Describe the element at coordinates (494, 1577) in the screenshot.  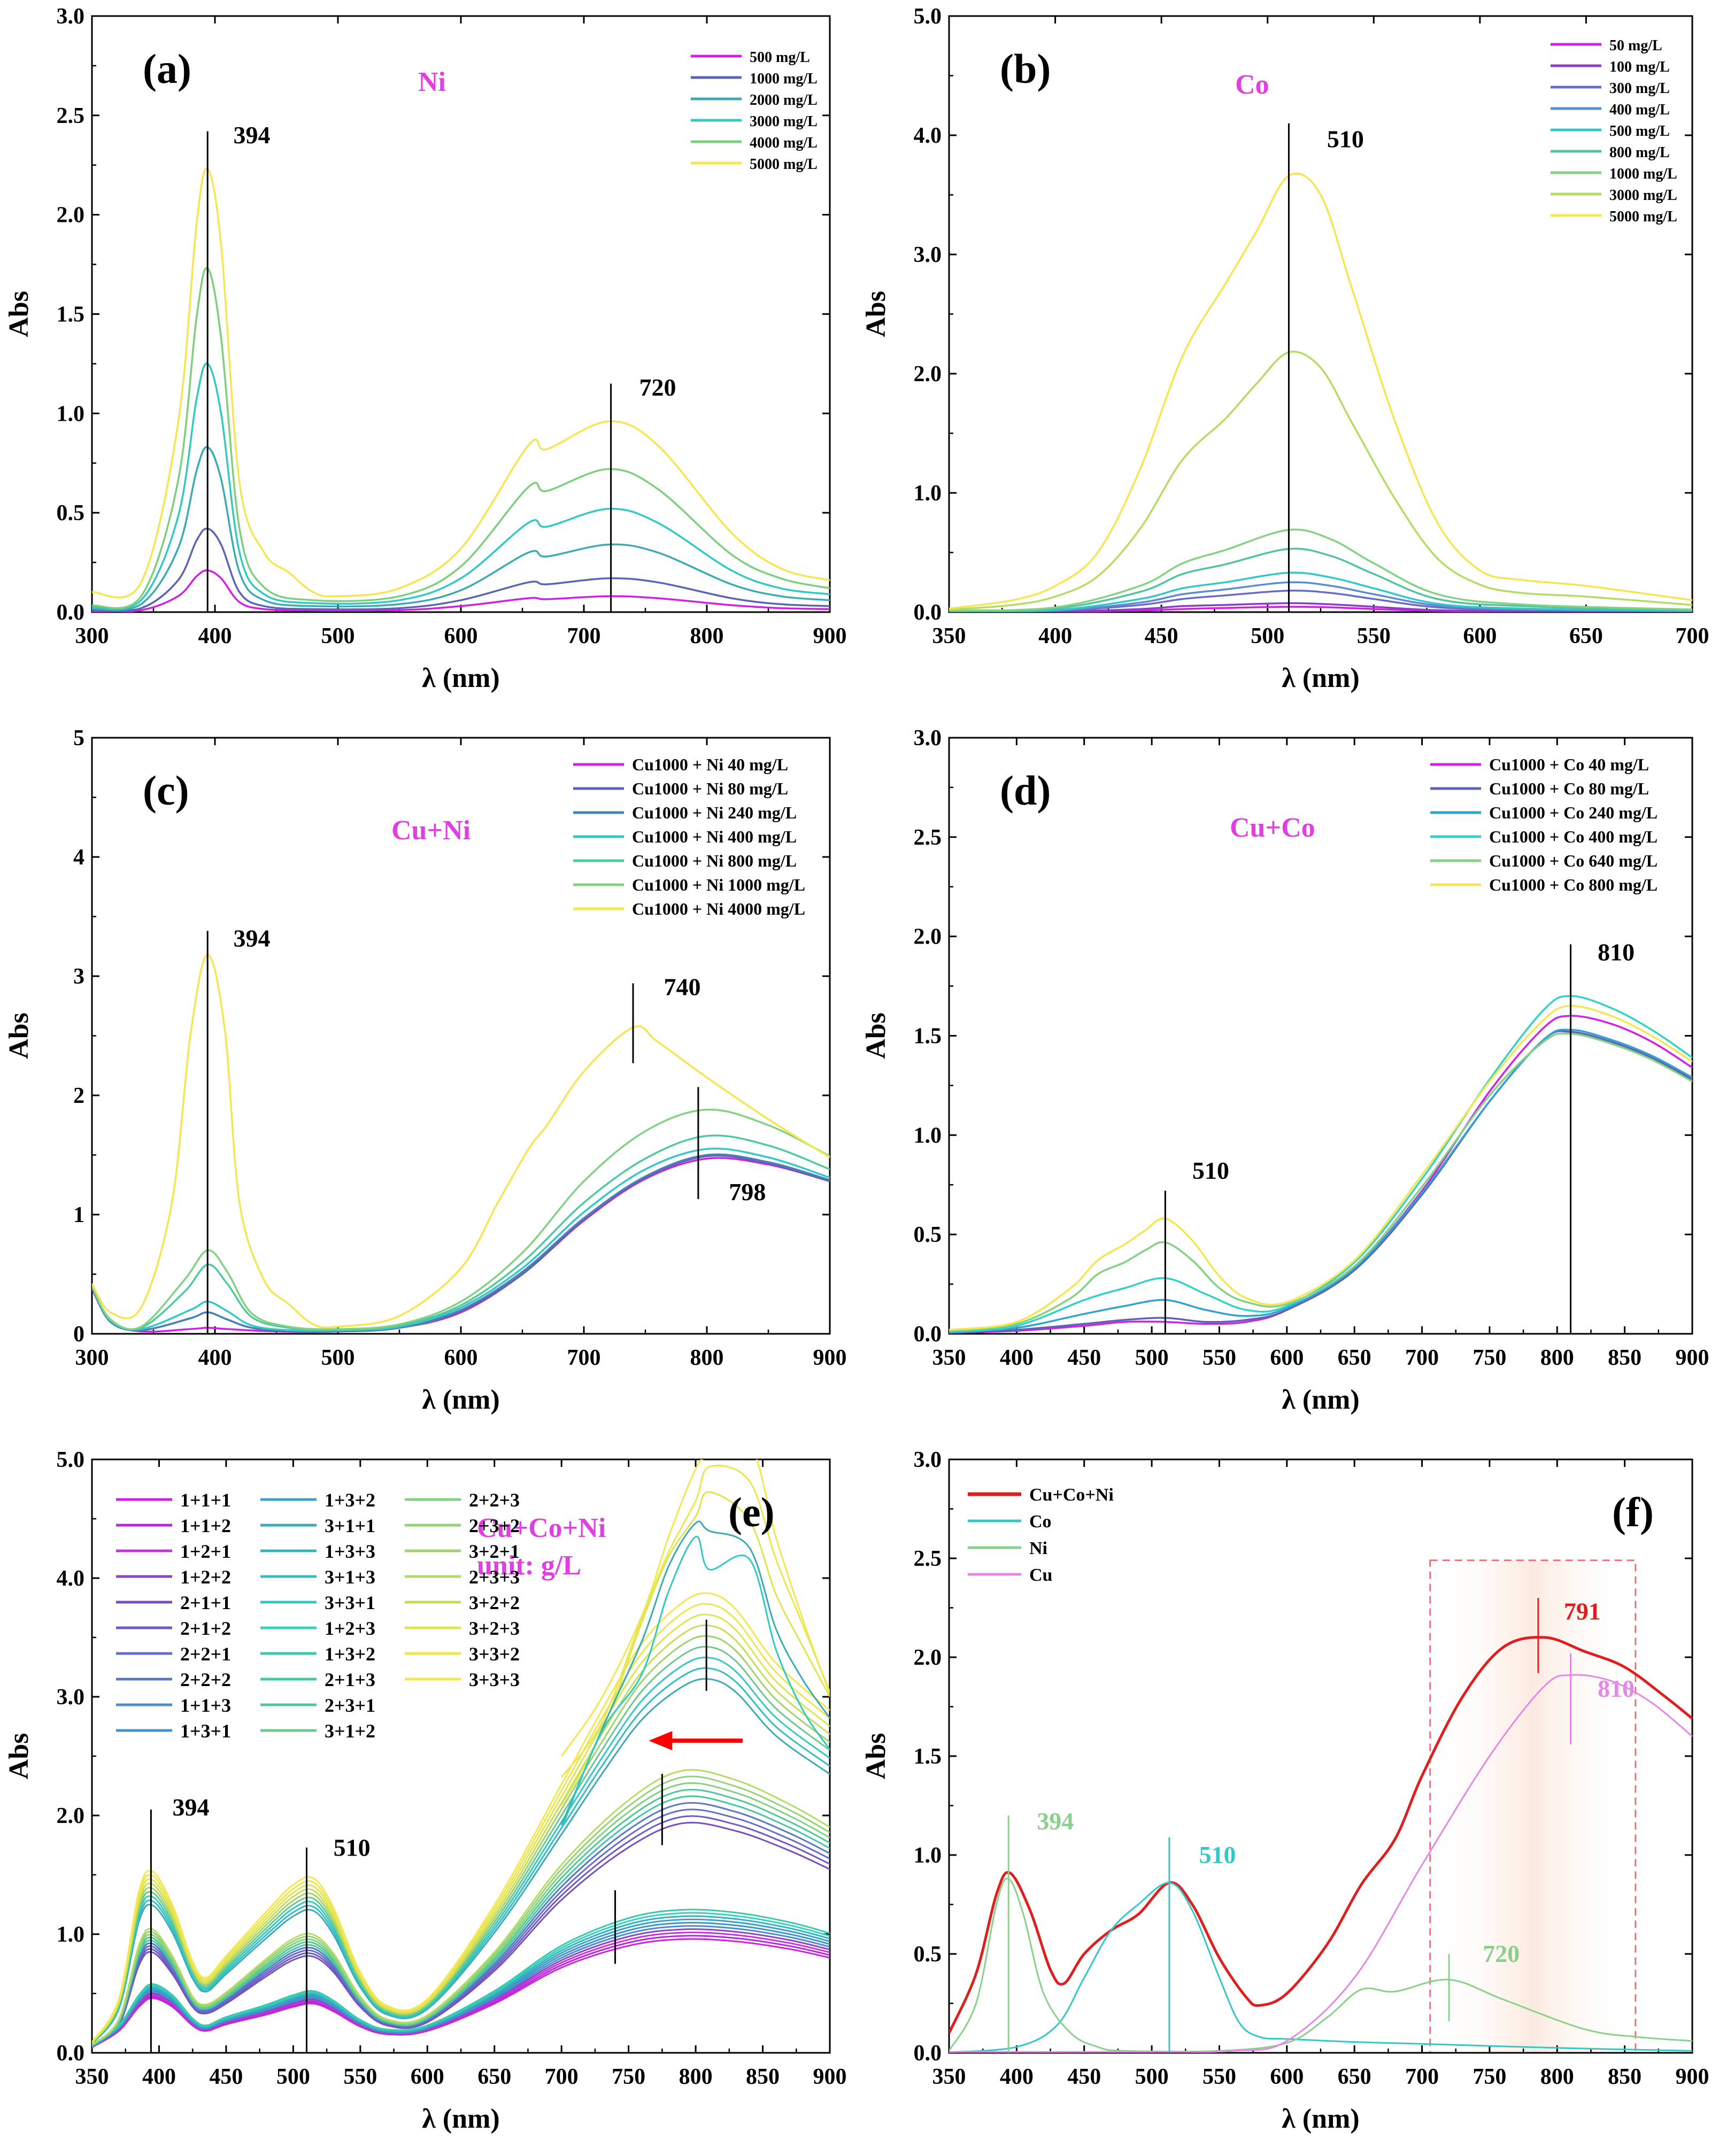
I see `legend-label: 2+3+3` at that location.